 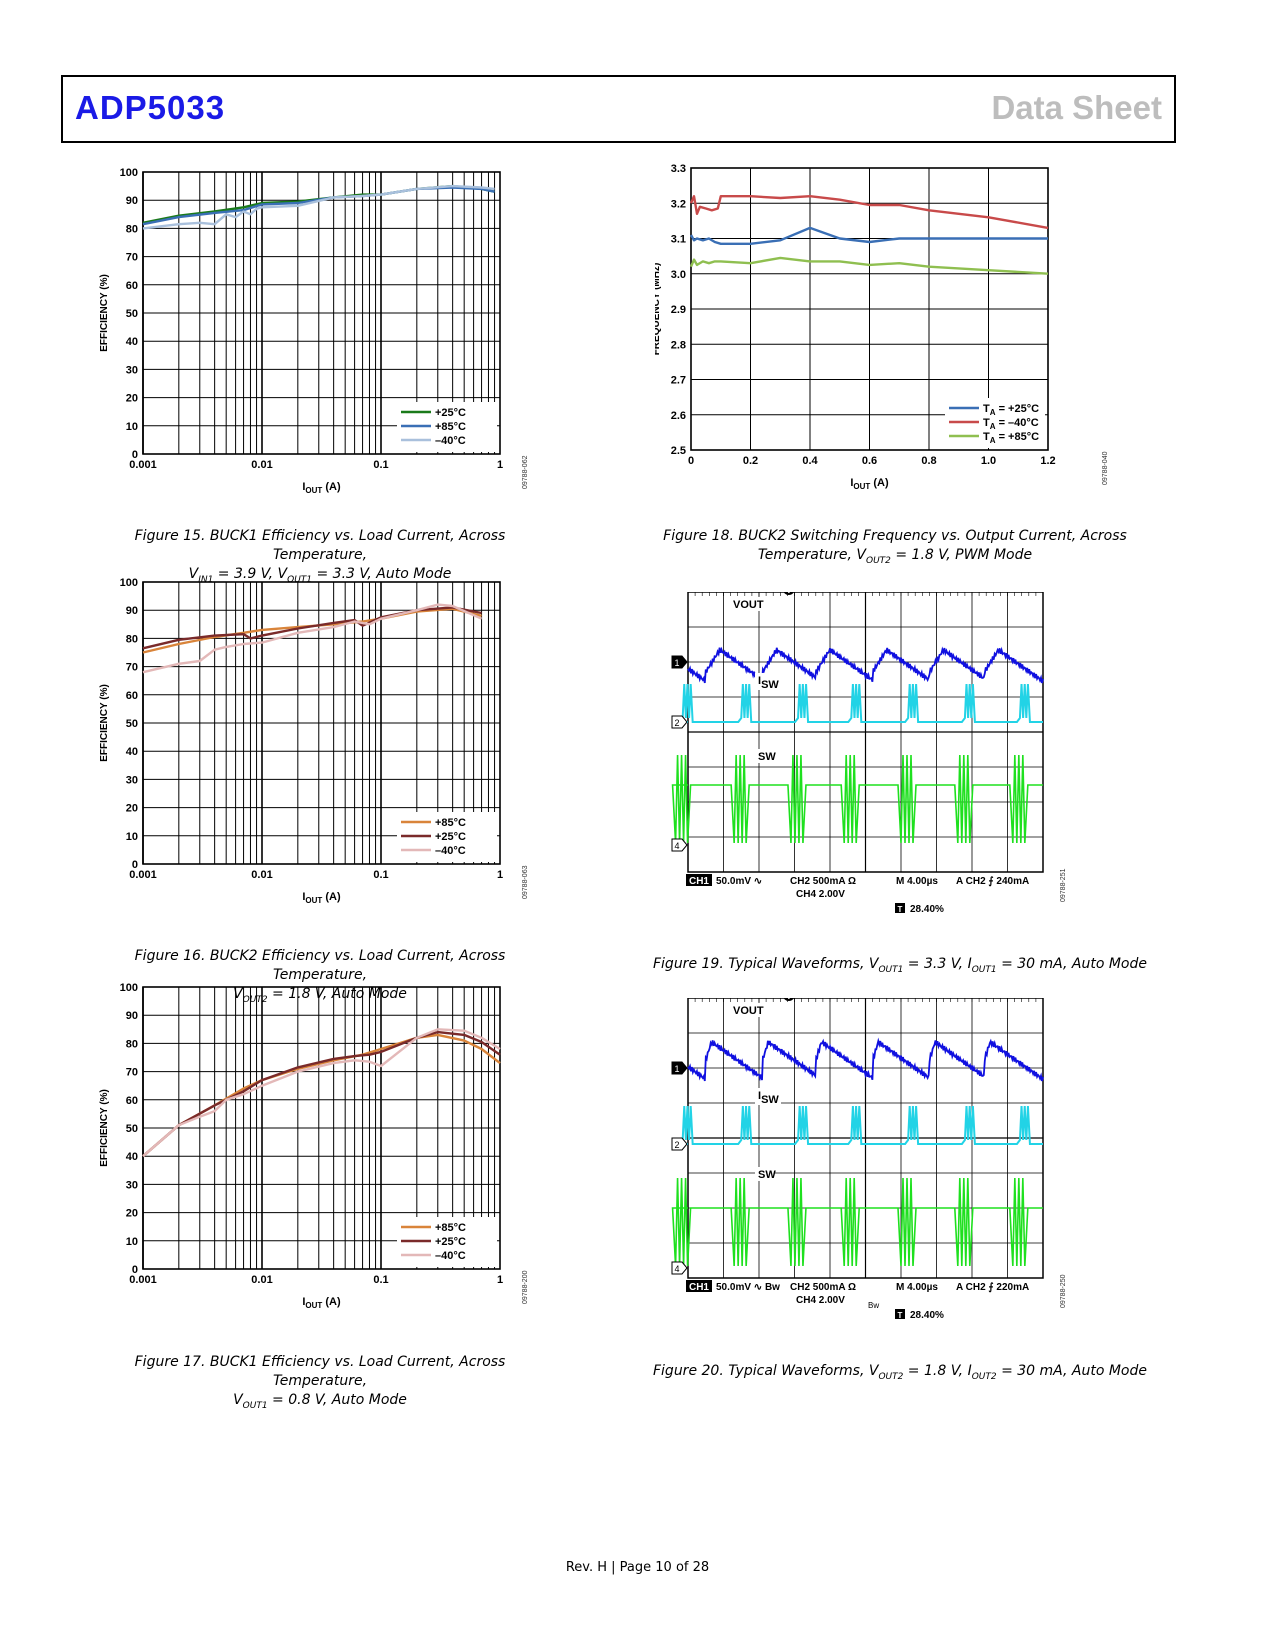 I want to click on y-tick-label: 3.1, so click(x=678, y=240).